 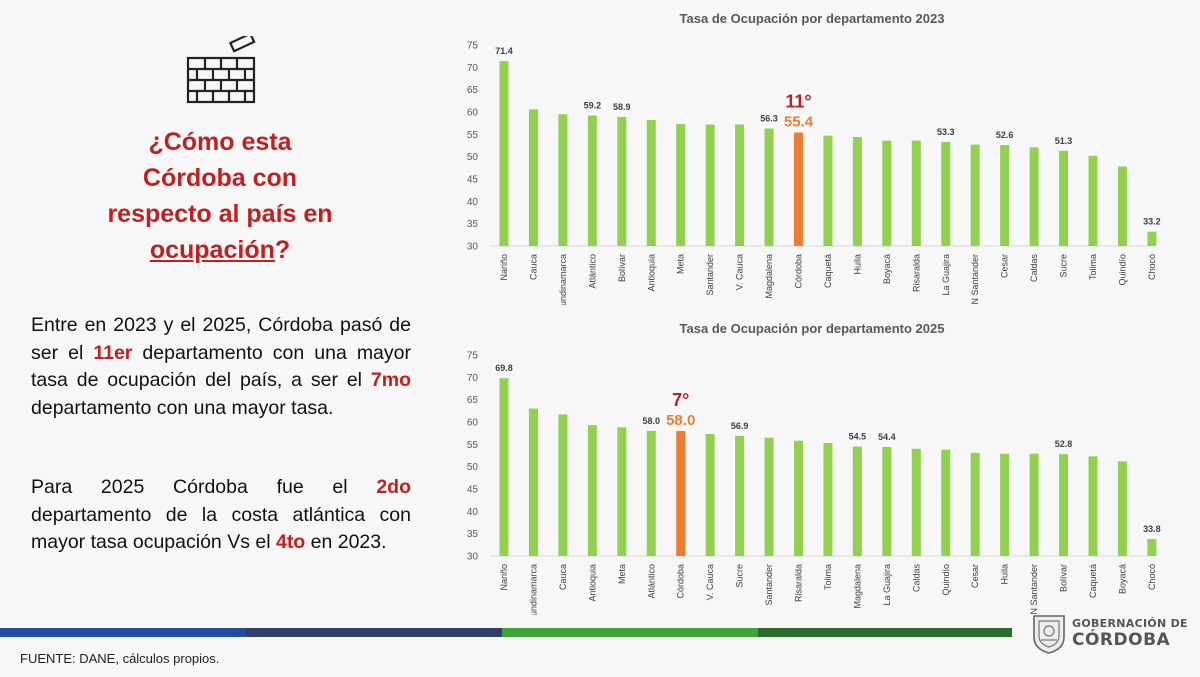 What do you see at coordinates (473, 224) in the screenshot?
I see `chart-2023-ytick-label: 35` at bounding box center [473, 224].